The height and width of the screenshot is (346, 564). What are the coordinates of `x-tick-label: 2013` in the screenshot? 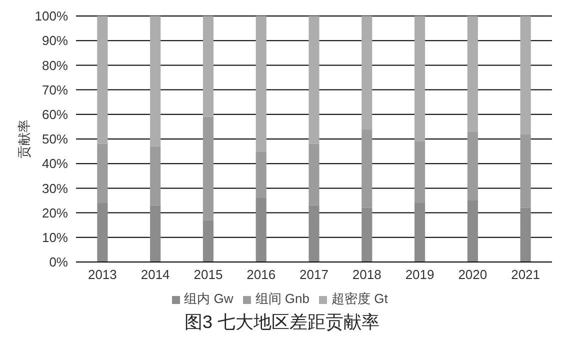 It's located at (102, 274).